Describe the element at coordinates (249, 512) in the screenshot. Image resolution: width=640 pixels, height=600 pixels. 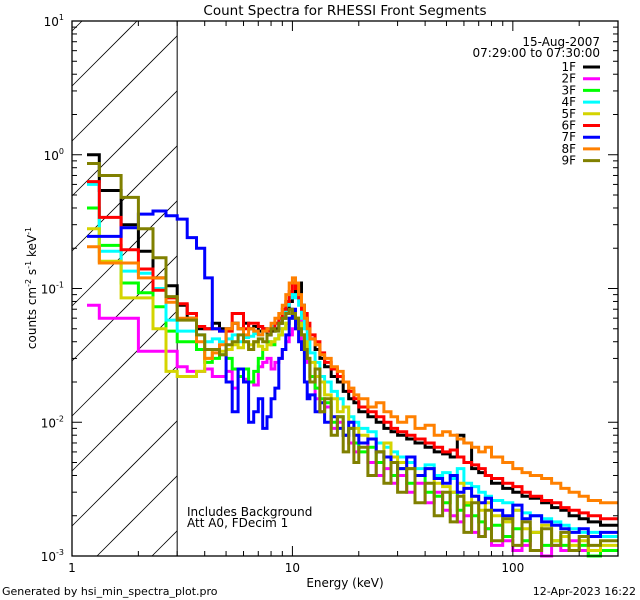
I see `annotation-background: Includes Background` at that location.